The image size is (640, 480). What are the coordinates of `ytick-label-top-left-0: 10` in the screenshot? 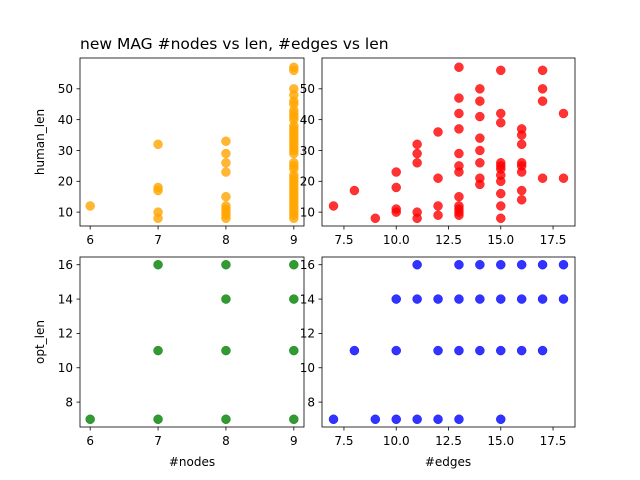 It's located at (65, 212).